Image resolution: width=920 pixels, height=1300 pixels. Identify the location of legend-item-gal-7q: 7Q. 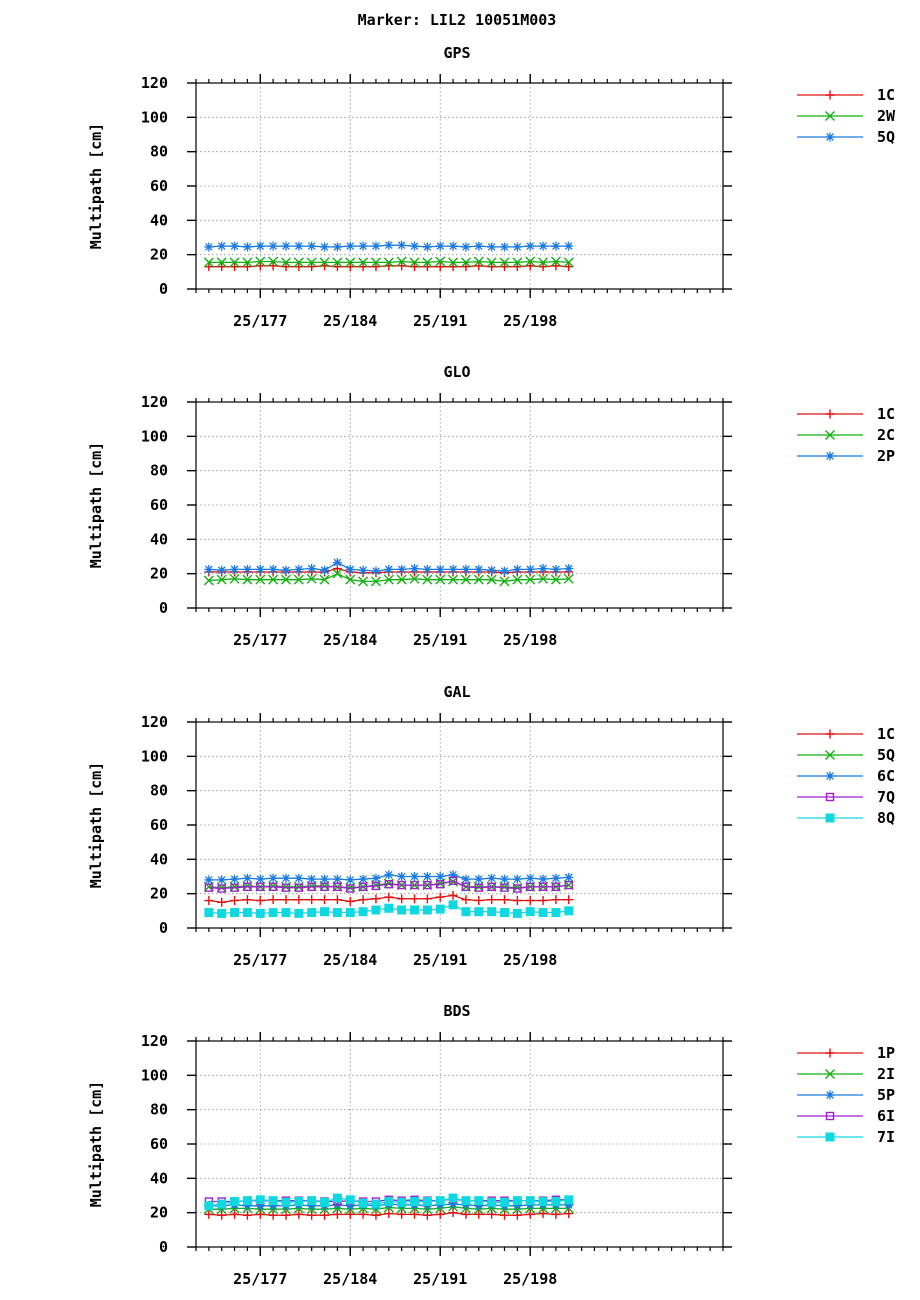
(846, 797).